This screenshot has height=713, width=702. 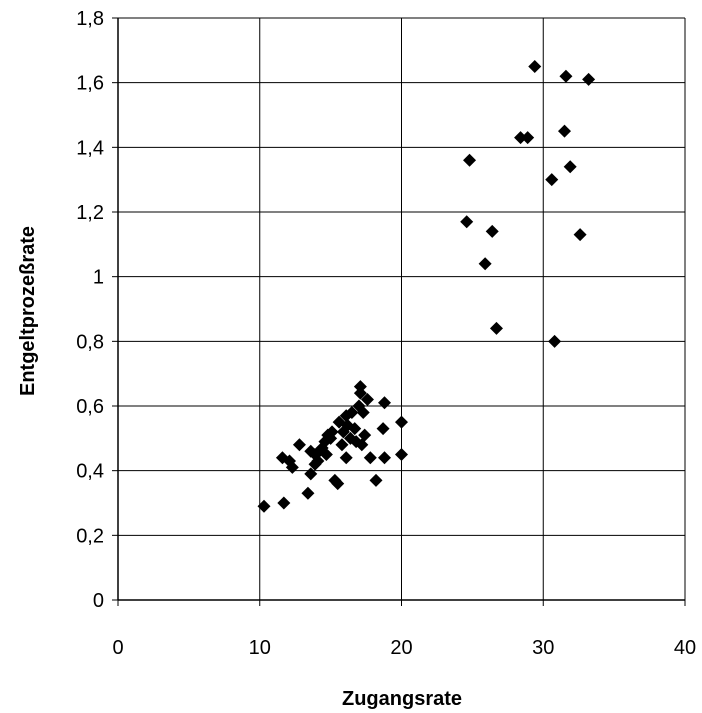 I want to click on y-tick-label: 1, so click(x=98, y=278).